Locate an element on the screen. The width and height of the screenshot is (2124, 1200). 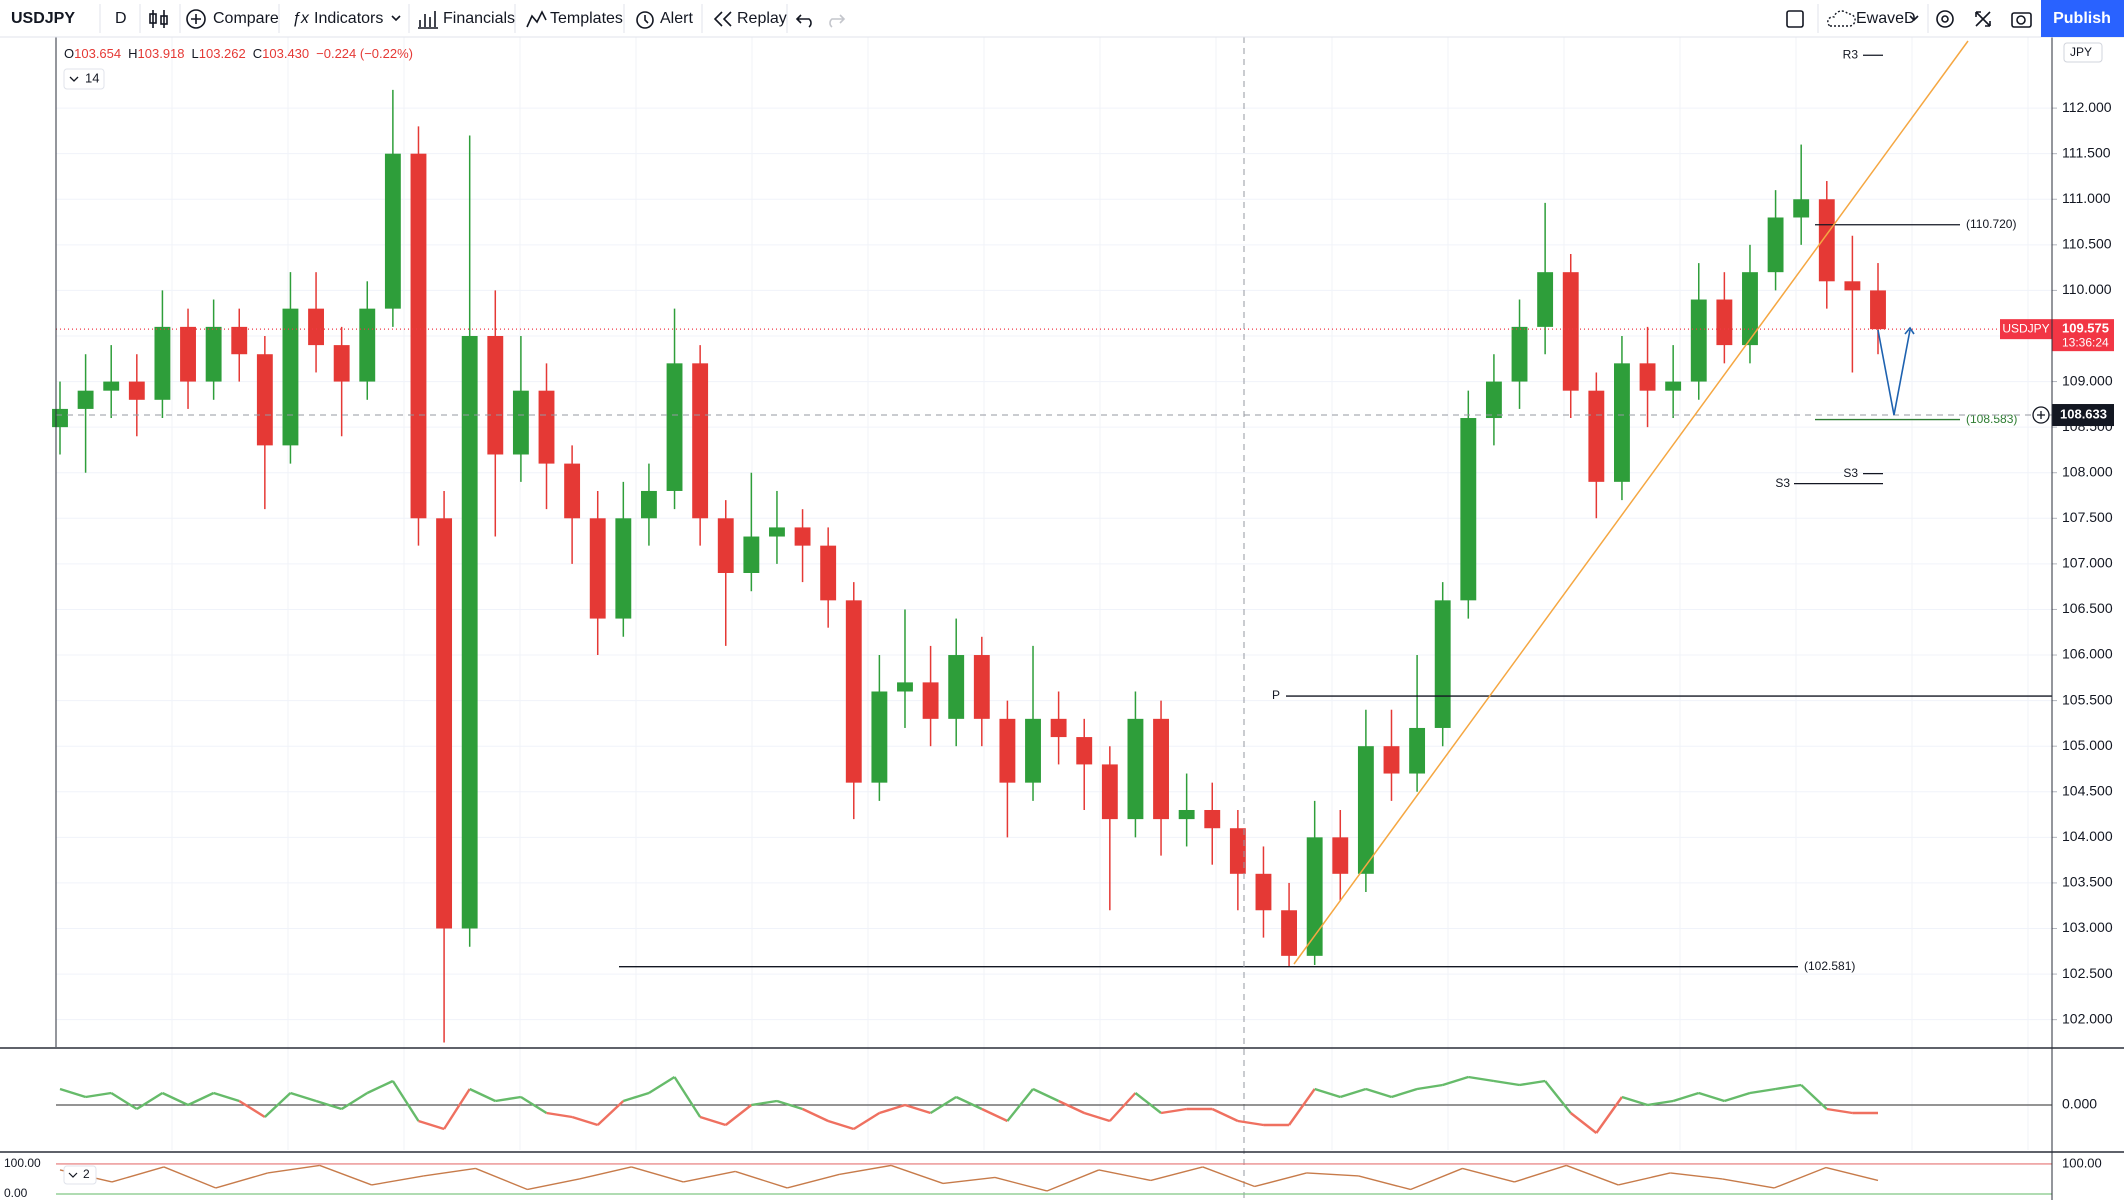
financials-icon is located at coordinates (428, 20).